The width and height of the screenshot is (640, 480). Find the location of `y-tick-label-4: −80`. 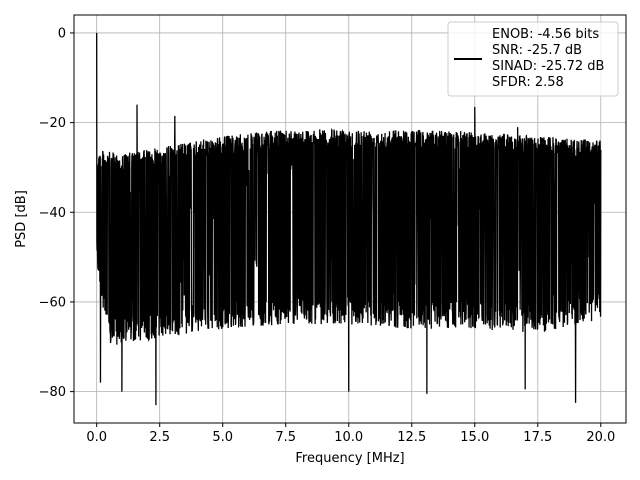

y-tick-label-4: −80 is located at coordinates (52, 392).